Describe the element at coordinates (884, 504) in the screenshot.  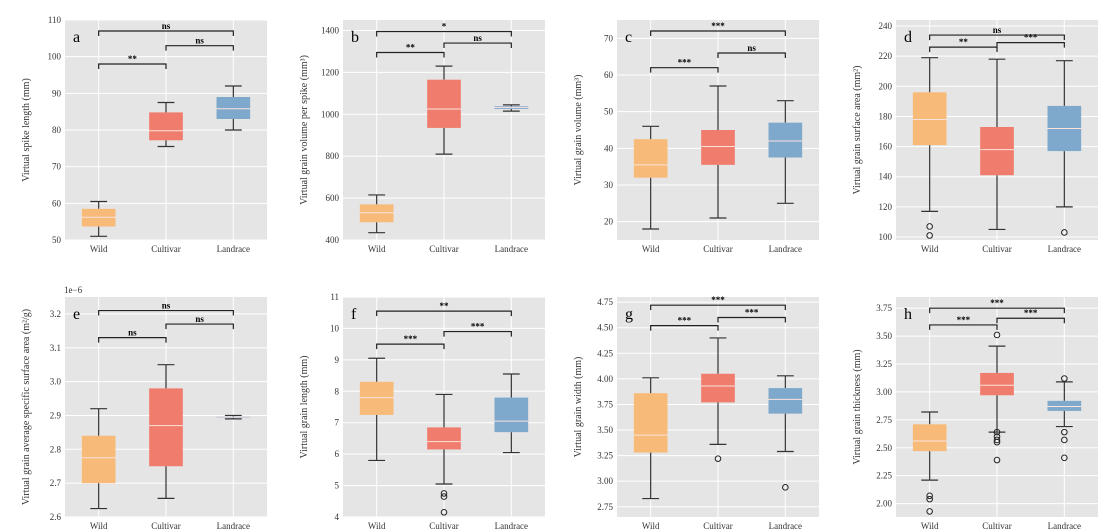
I see `y-tick-label: 2.00` at that location.